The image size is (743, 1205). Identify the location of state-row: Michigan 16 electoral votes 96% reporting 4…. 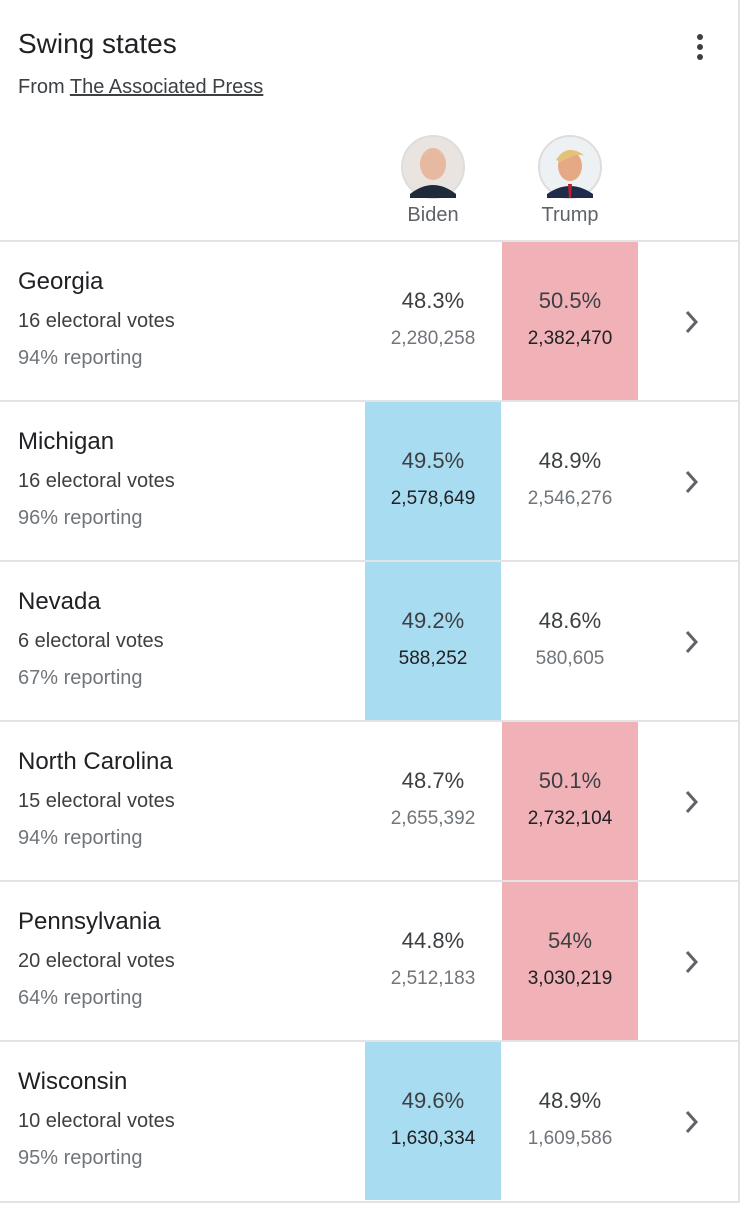
(369, 480).